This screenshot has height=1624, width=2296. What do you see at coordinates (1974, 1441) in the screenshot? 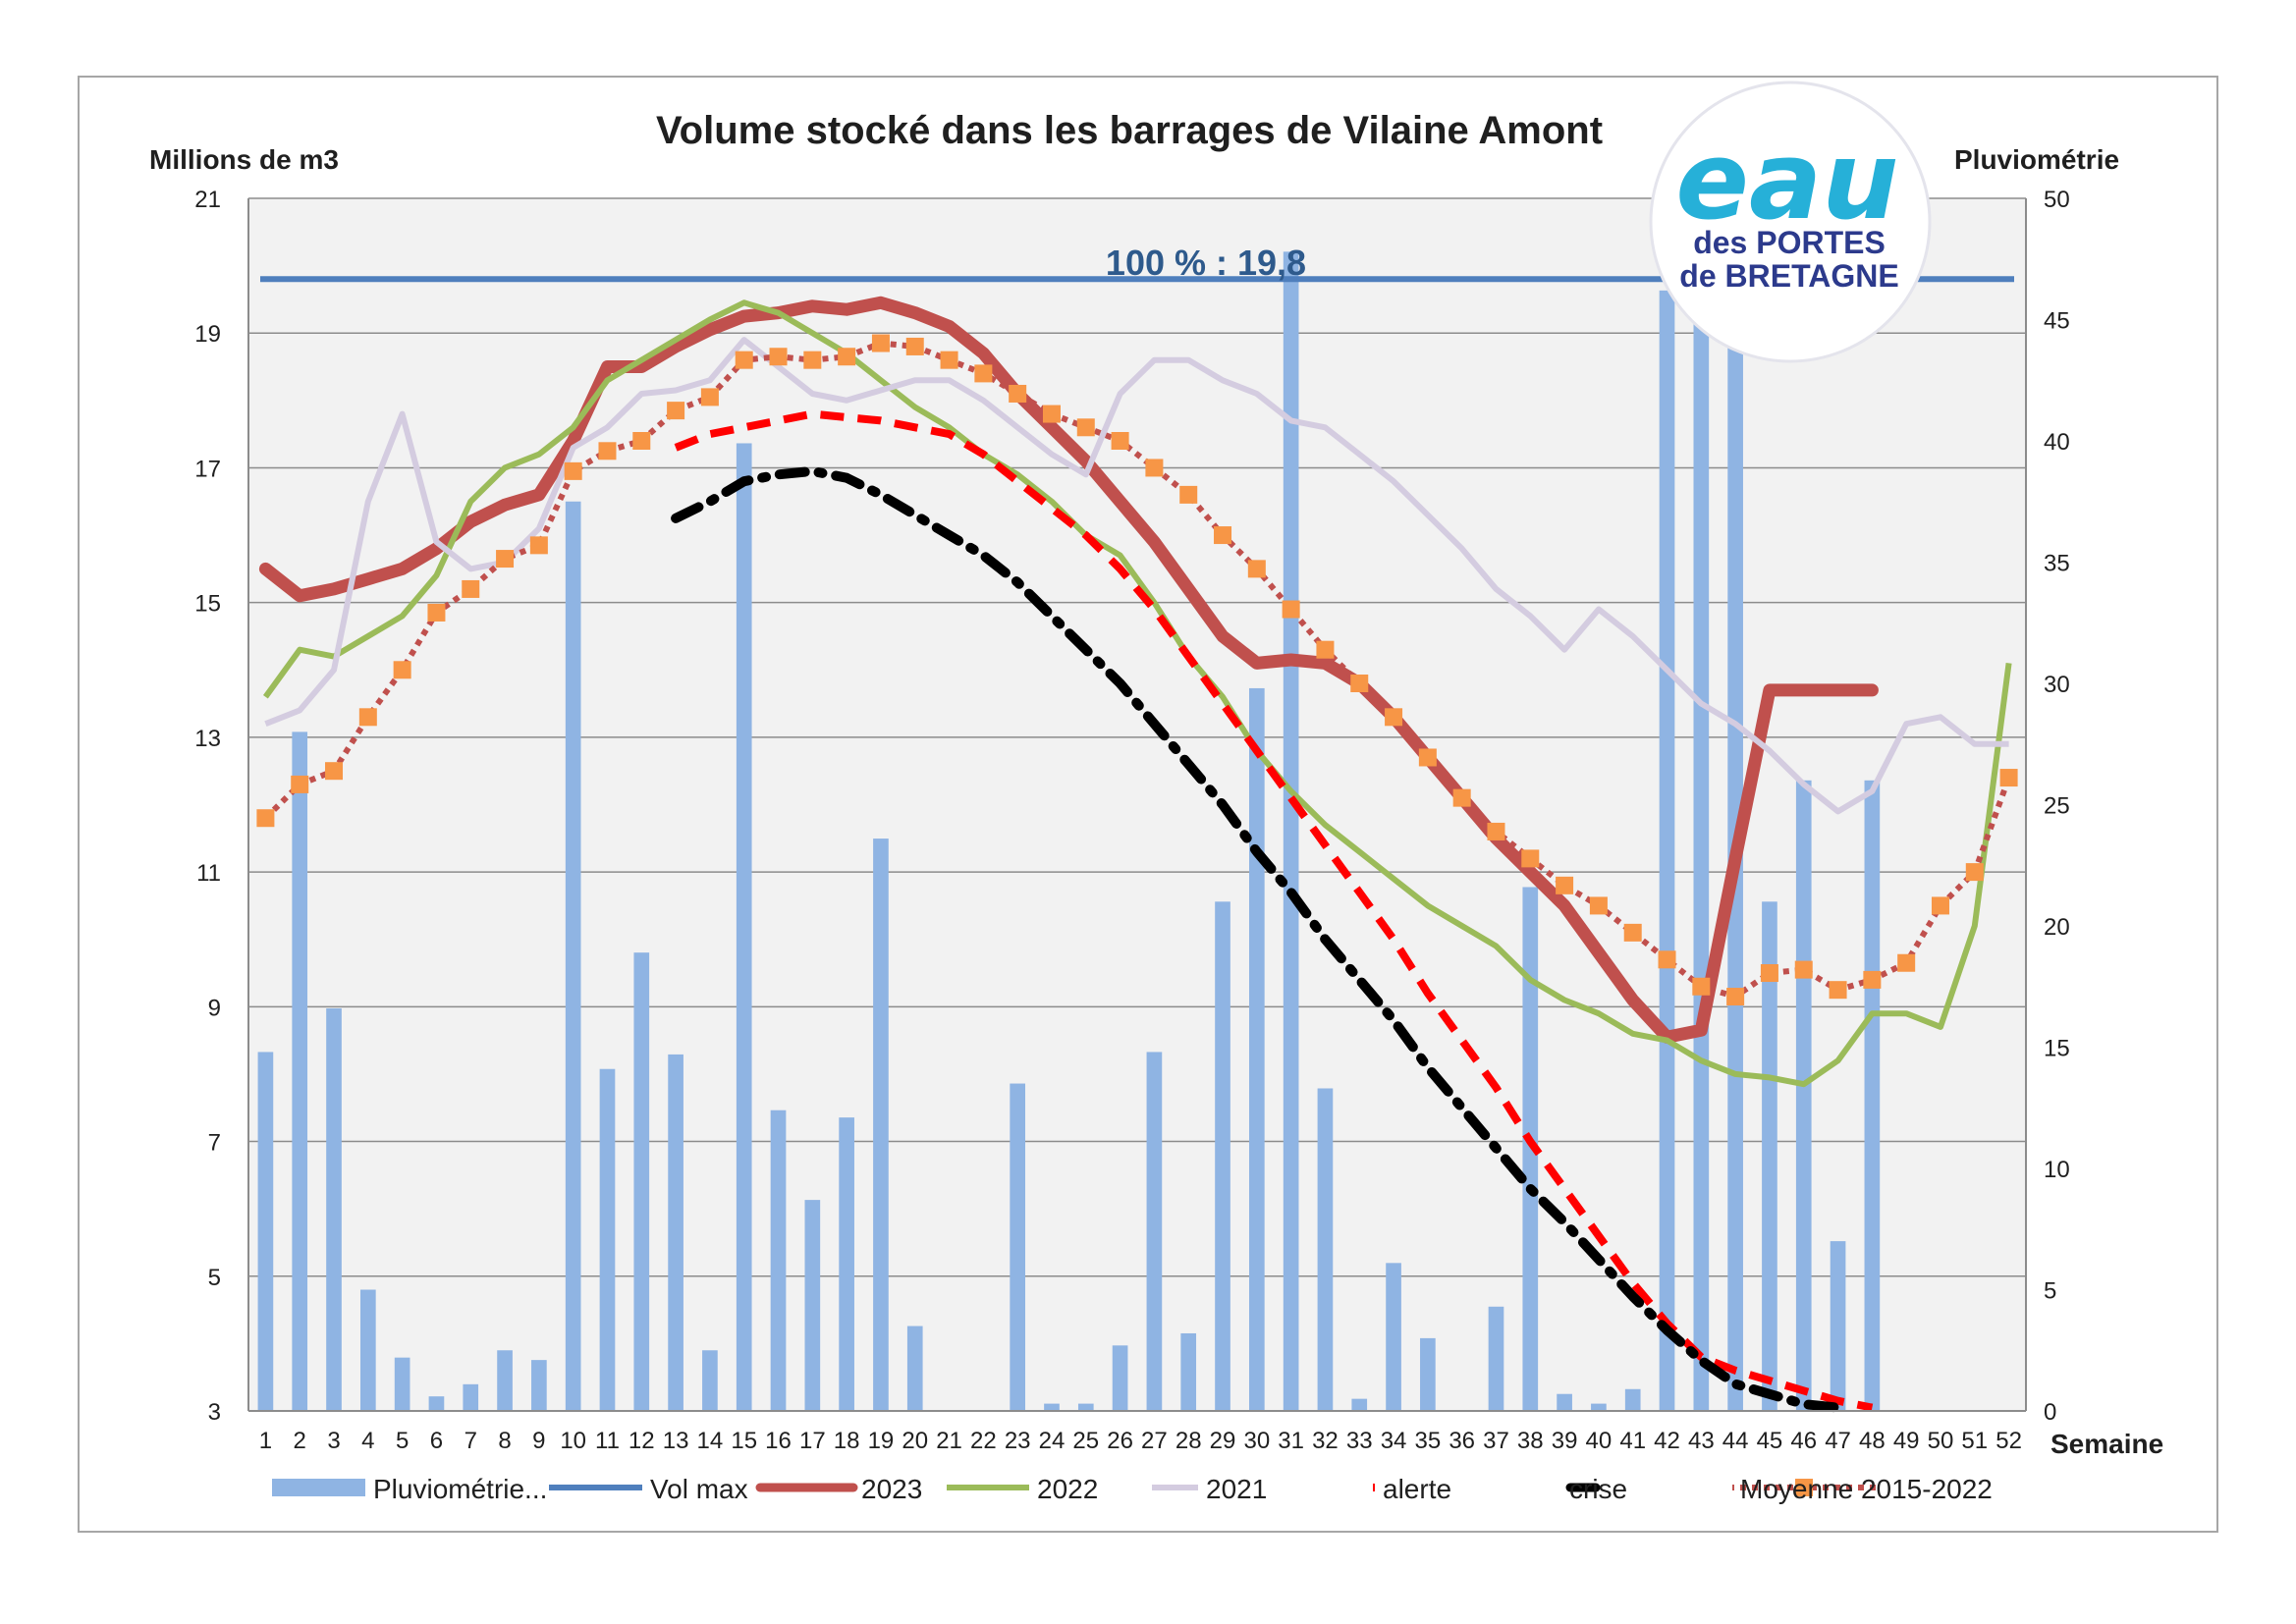
I see `x-tick-label: 51` at bounding box center [1974, 1441].